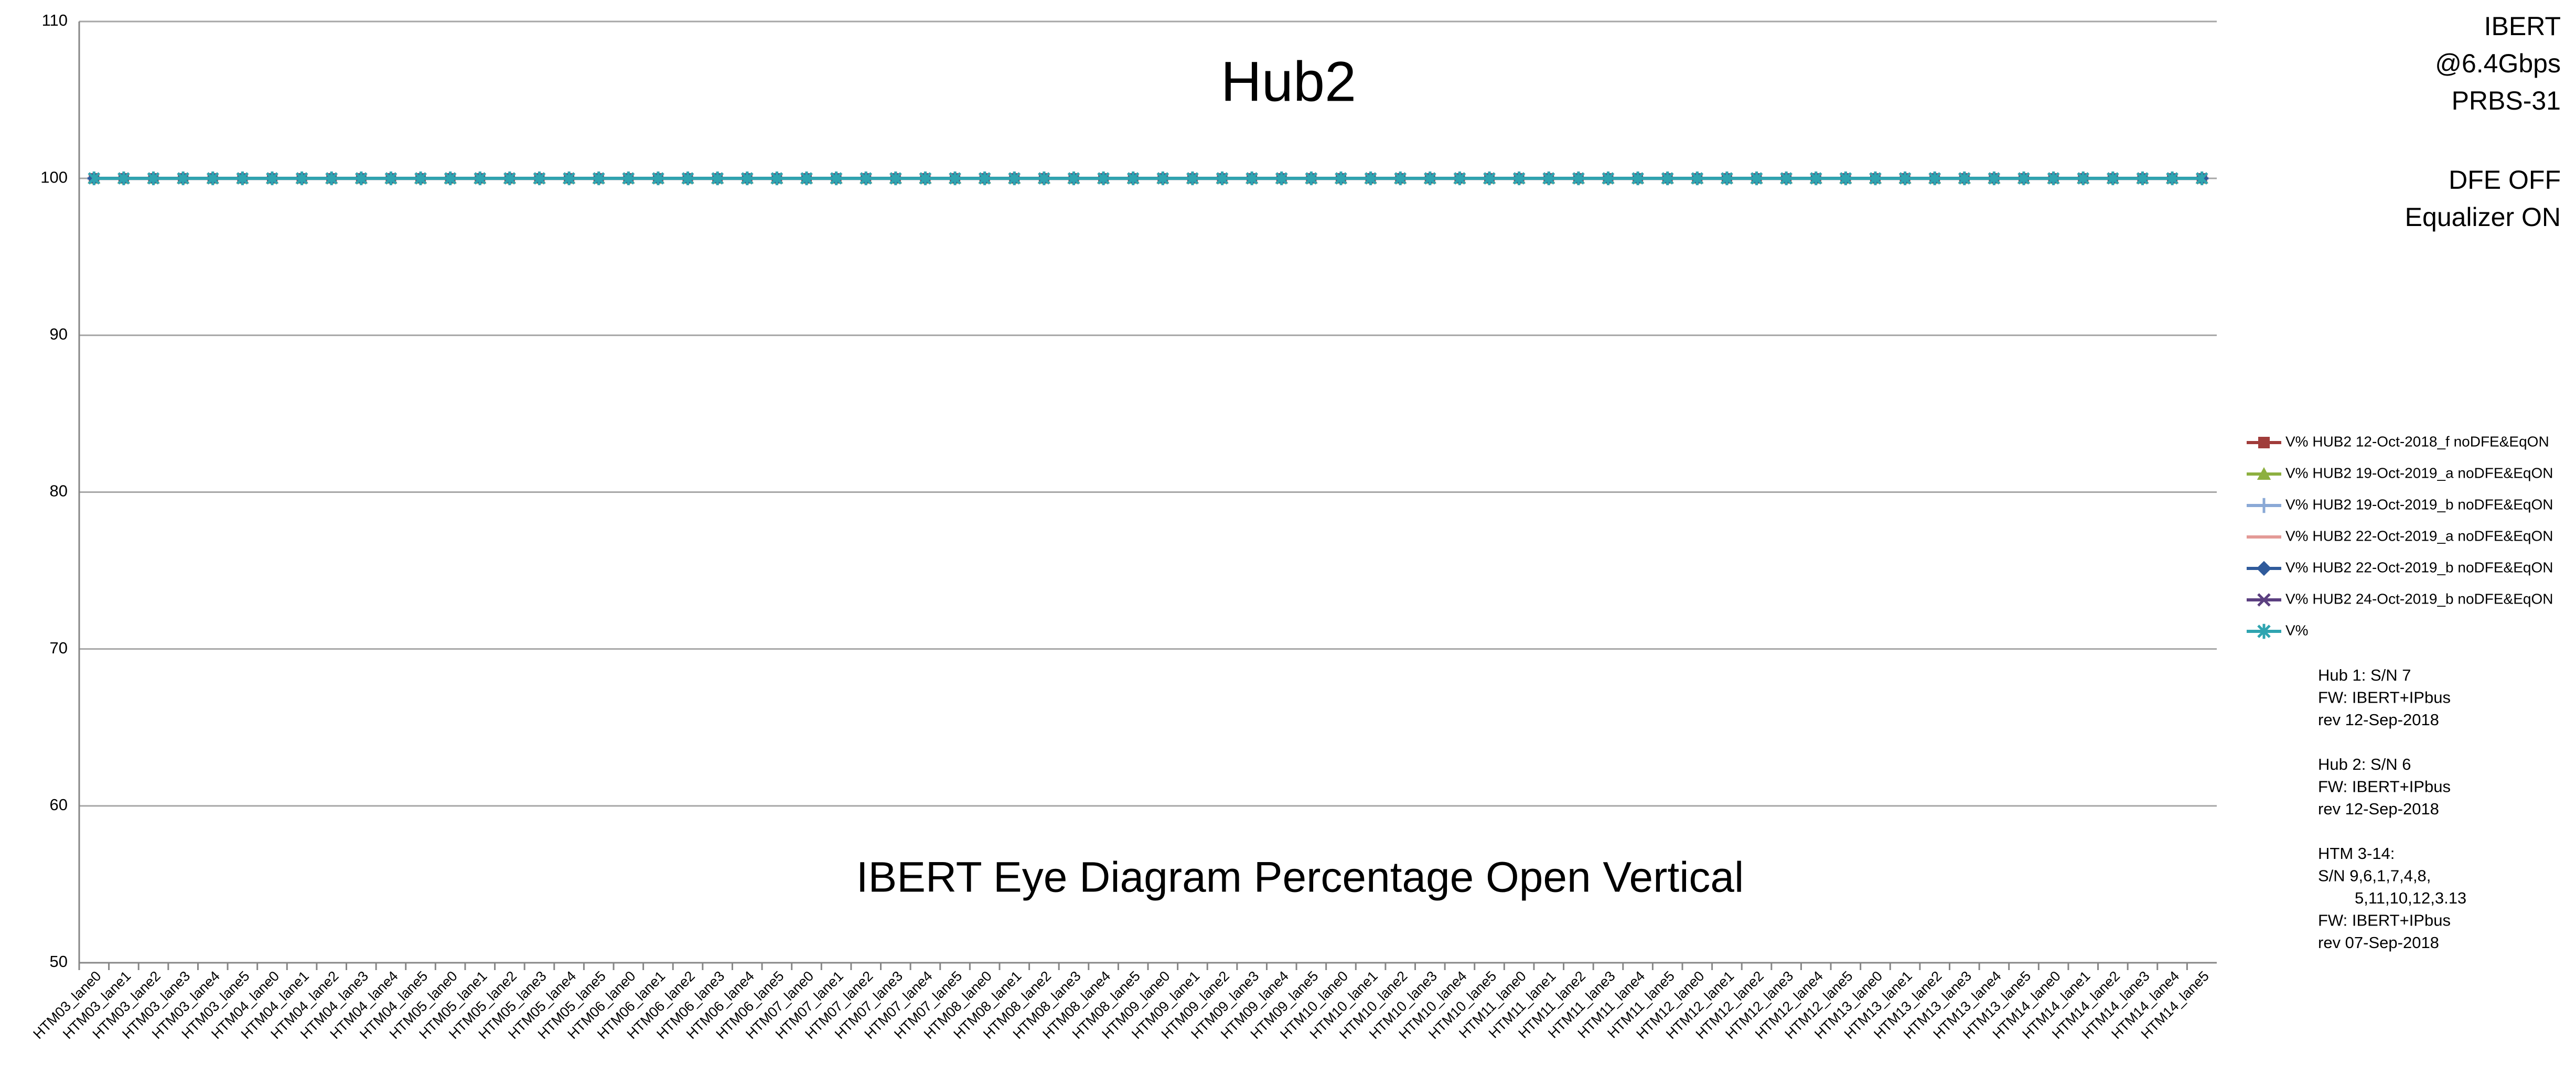 The height and width of the screenshot is (1065, 2576). Describe the element at coordinates (2410, 898) in the screenshot. I see `note-text: 5,11,10,12,3.13` at that location.